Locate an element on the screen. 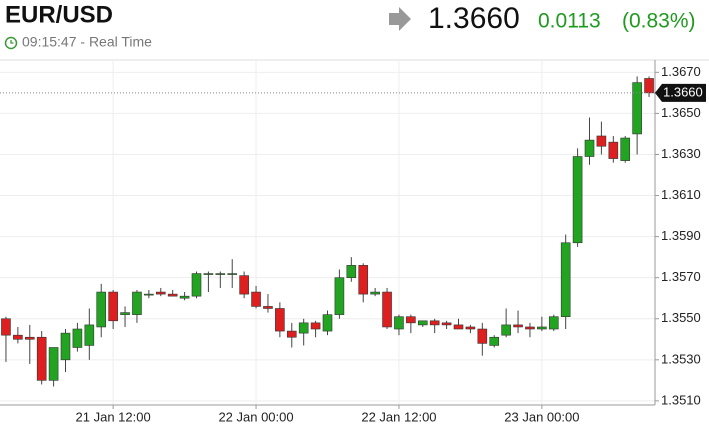 Image resolution: width=709 pixels, height=434 pixels. last-price-label: 1.3660 is located at coordinates (683, 91).